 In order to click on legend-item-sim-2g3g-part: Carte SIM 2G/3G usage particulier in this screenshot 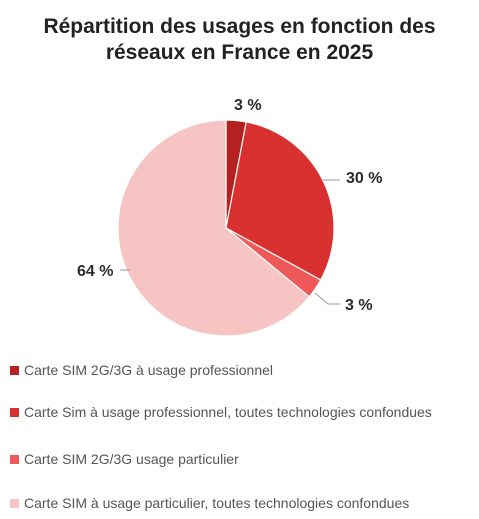, I will do `click(124, 459)`.